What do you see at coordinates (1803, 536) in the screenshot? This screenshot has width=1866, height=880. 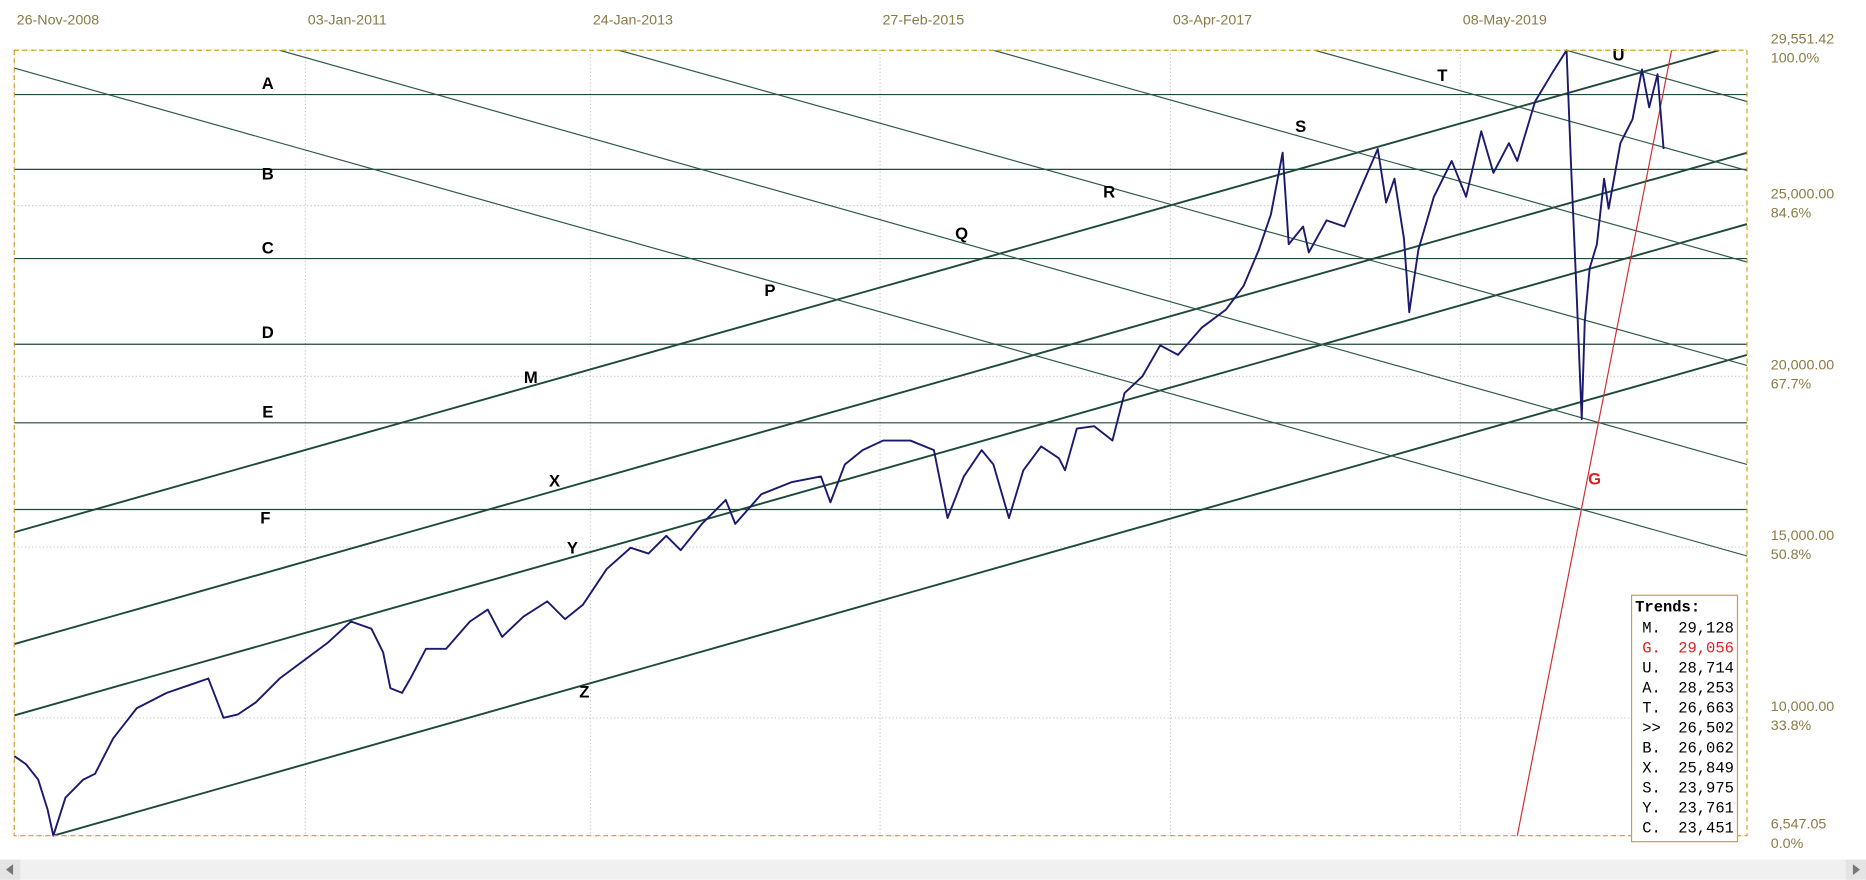 I see `y-tick-label: 15,000.00` at bounding box center [1803, 536].